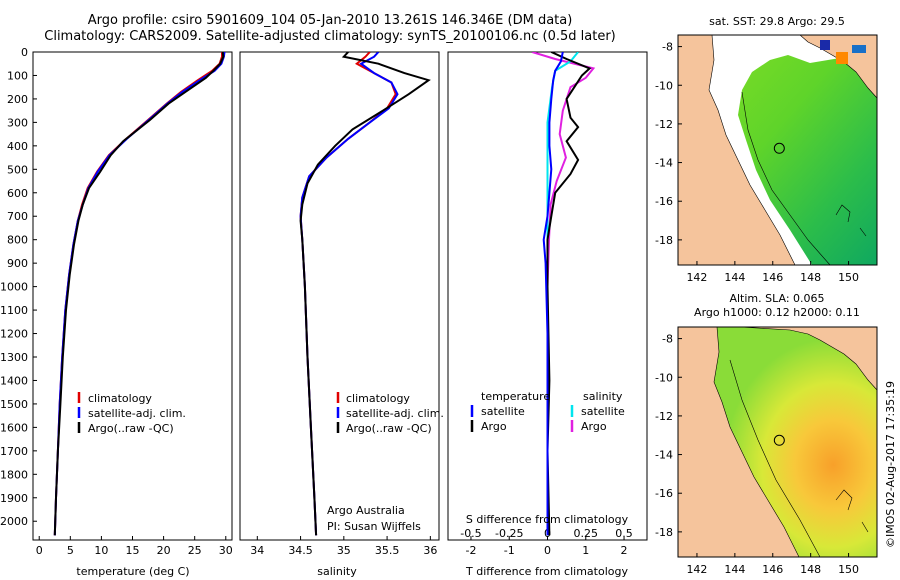 The width and height of the screenshot is (900, 580). I want to click on sla-map-title-2: Argo h1000: 0.12 h2000: 0.11, so click(777, 312).